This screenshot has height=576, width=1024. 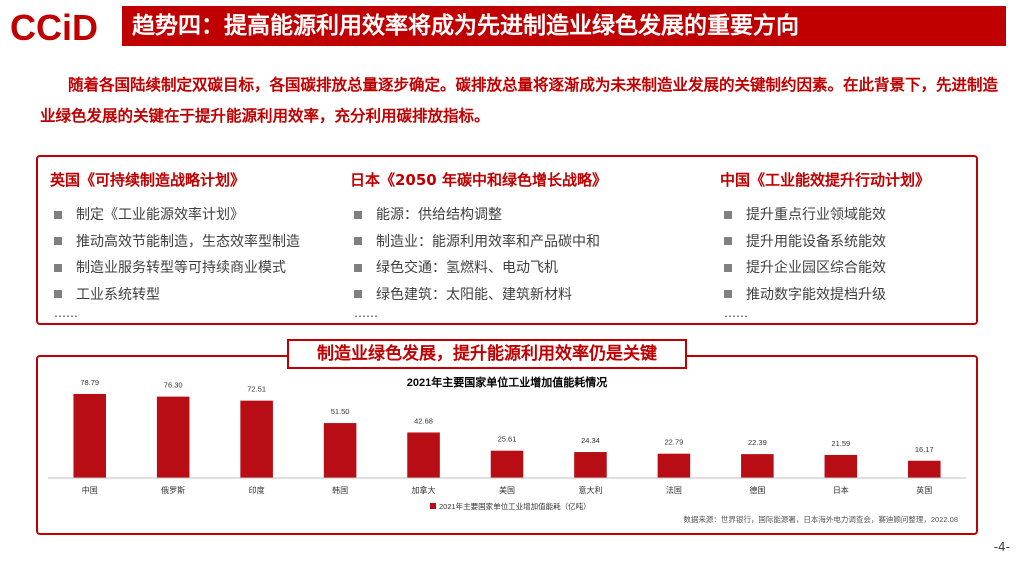 What do you see at coordinates (757, 490) in the screenshot?
I see `x-tick-label-9: 德国` at bounding box center [757, 490].